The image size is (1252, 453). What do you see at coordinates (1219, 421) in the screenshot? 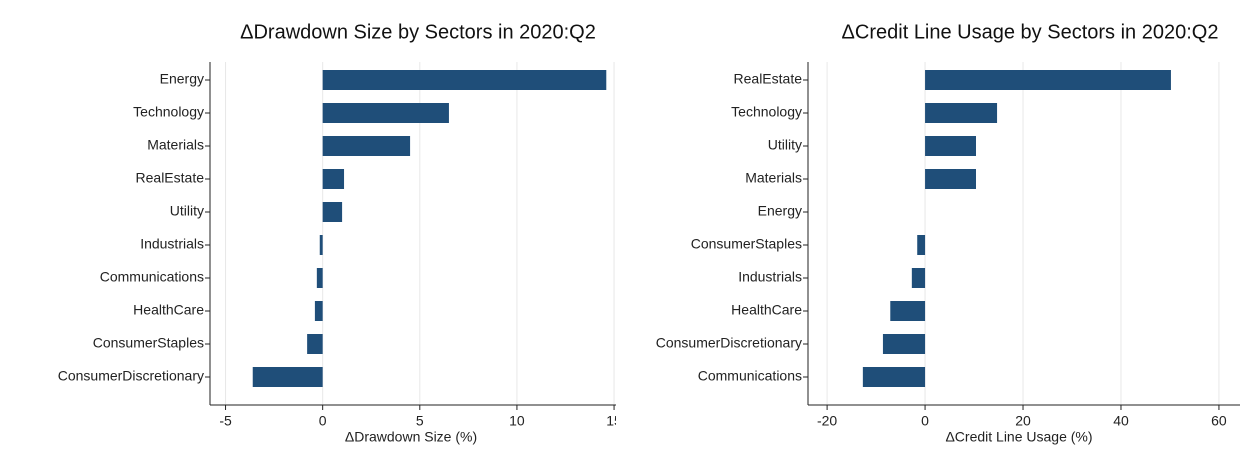
I see `x-tick-label: 60` at bounding box center [1219, 421].